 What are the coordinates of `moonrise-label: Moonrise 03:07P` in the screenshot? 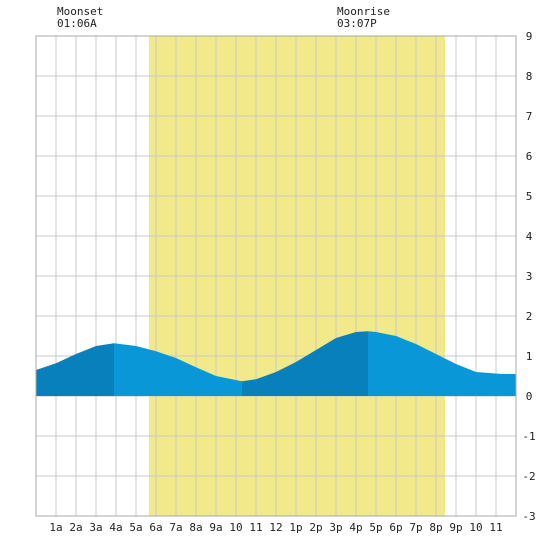 It's located at (363, 18).